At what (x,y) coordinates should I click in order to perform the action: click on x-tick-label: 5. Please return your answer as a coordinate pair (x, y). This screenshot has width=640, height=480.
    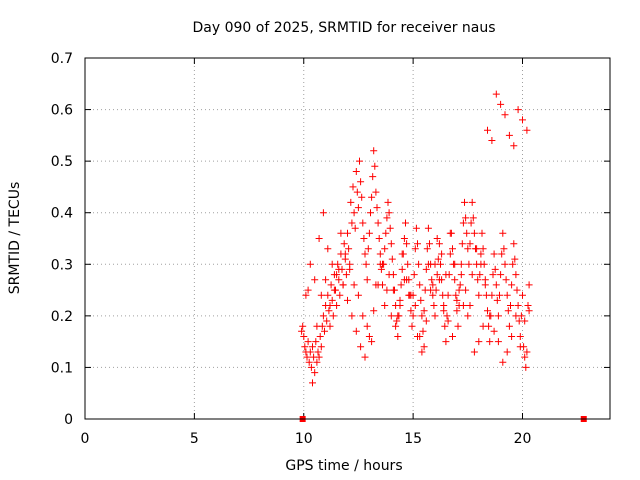
    Looking at the image, I should click on (194, 439).